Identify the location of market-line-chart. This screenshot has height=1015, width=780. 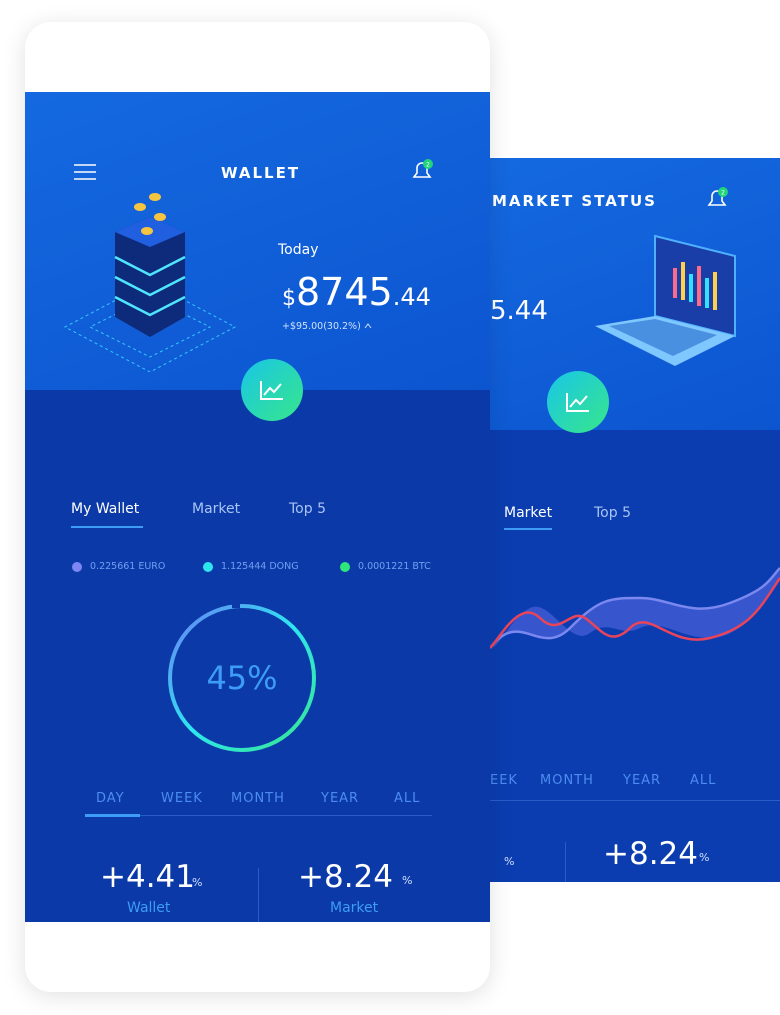
(635, 608).